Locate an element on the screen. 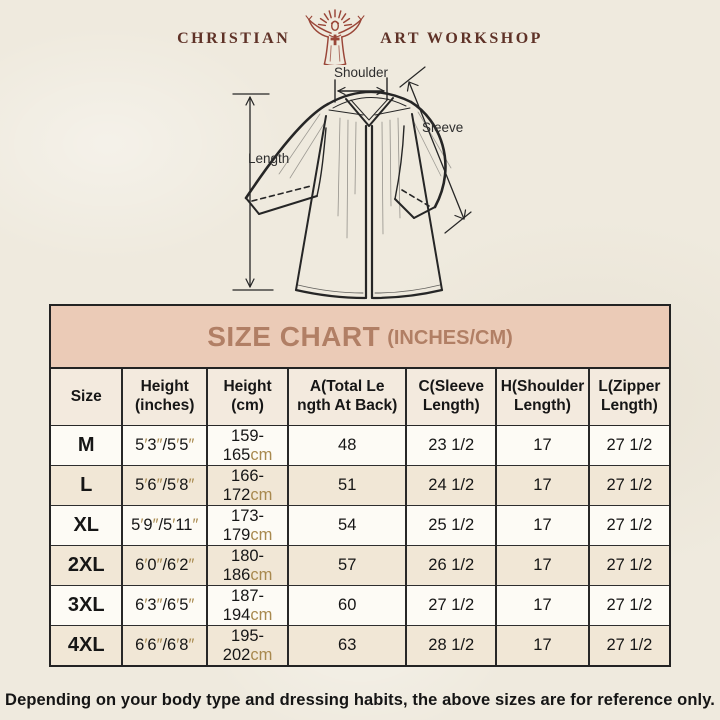 Image resolution: width=720 pixels, height=720 pixels. size-row-XL: XL 5′9″/5′11″ 173-179cm 54 25 1/2 17 27 1/2 is located at coordinates (360, 525).